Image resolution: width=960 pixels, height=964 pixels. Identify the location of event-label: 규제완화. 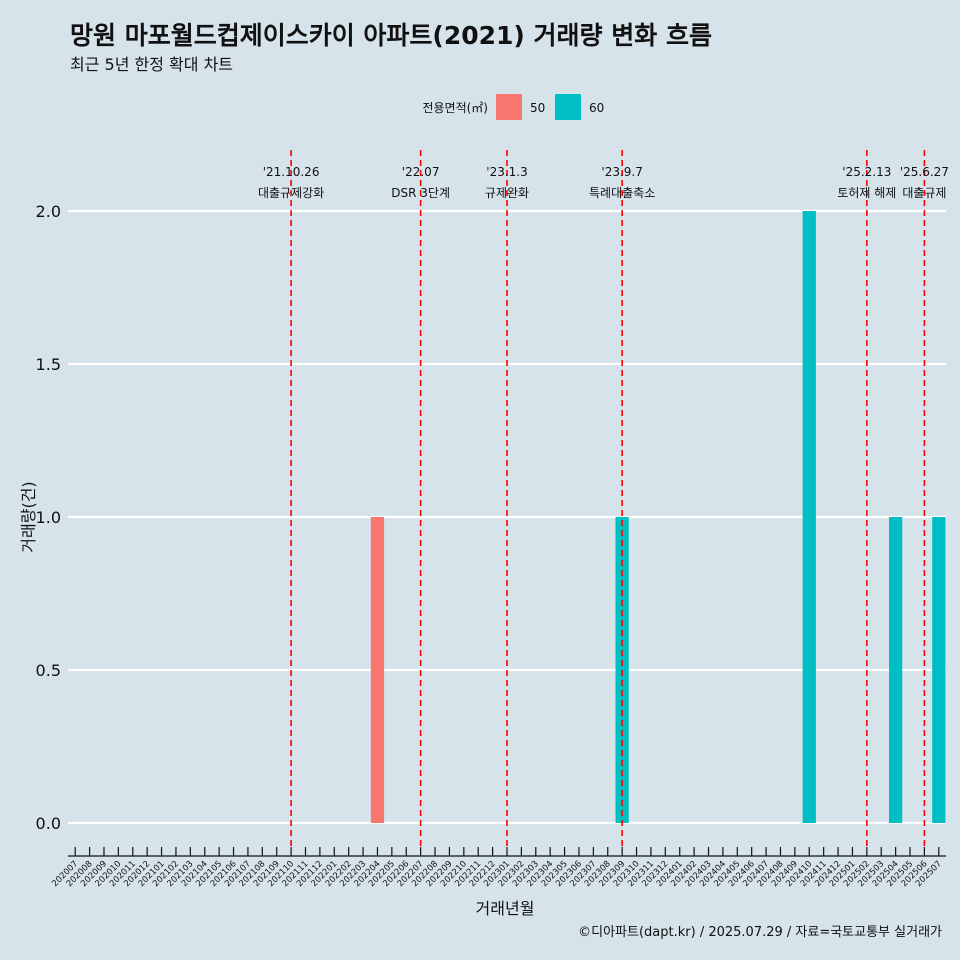
(507, 193).